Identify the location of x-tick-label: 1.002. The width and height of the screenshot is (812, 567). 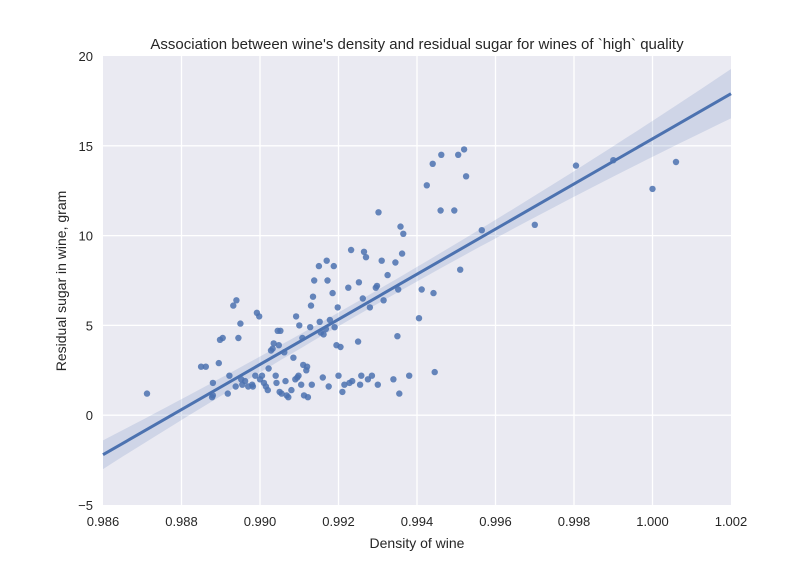
(731, 521).